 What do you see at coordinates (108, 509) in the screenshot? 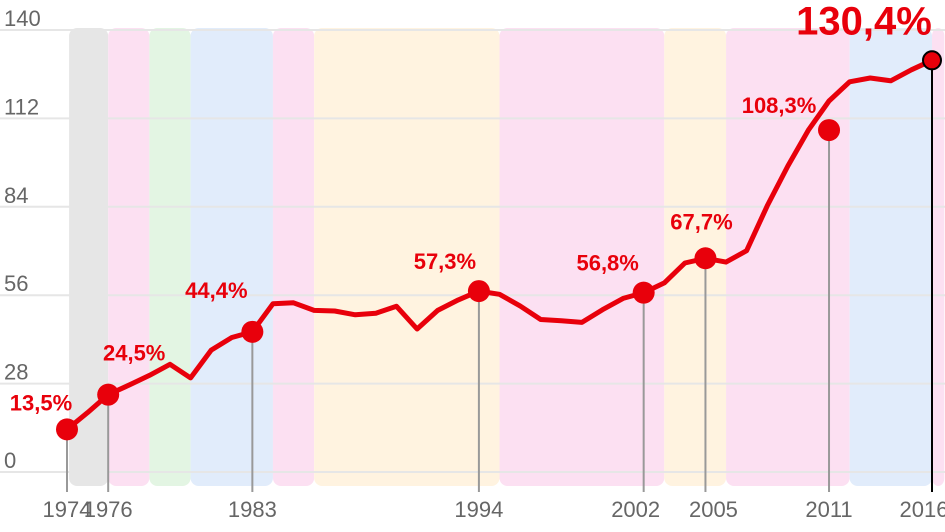
I see `x-tick-label: 1976` at bounding box center [108, 509].